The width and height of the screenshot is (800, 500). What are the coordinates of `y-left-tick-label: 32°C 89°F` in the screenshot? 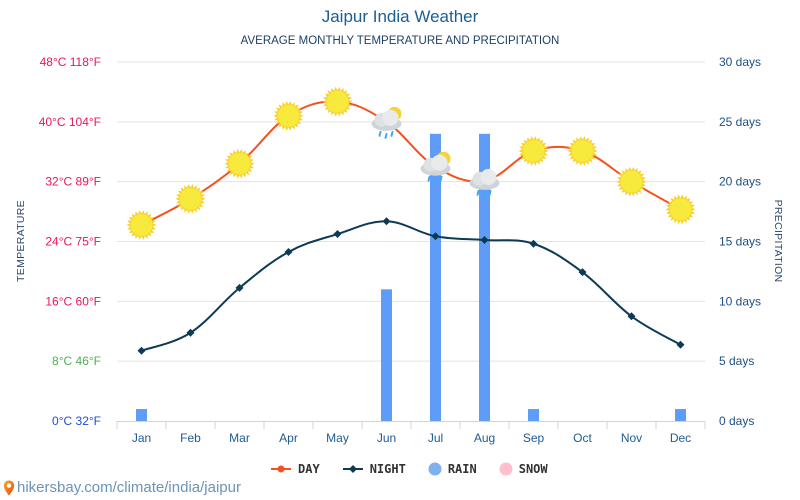 It's located at (73, 182).